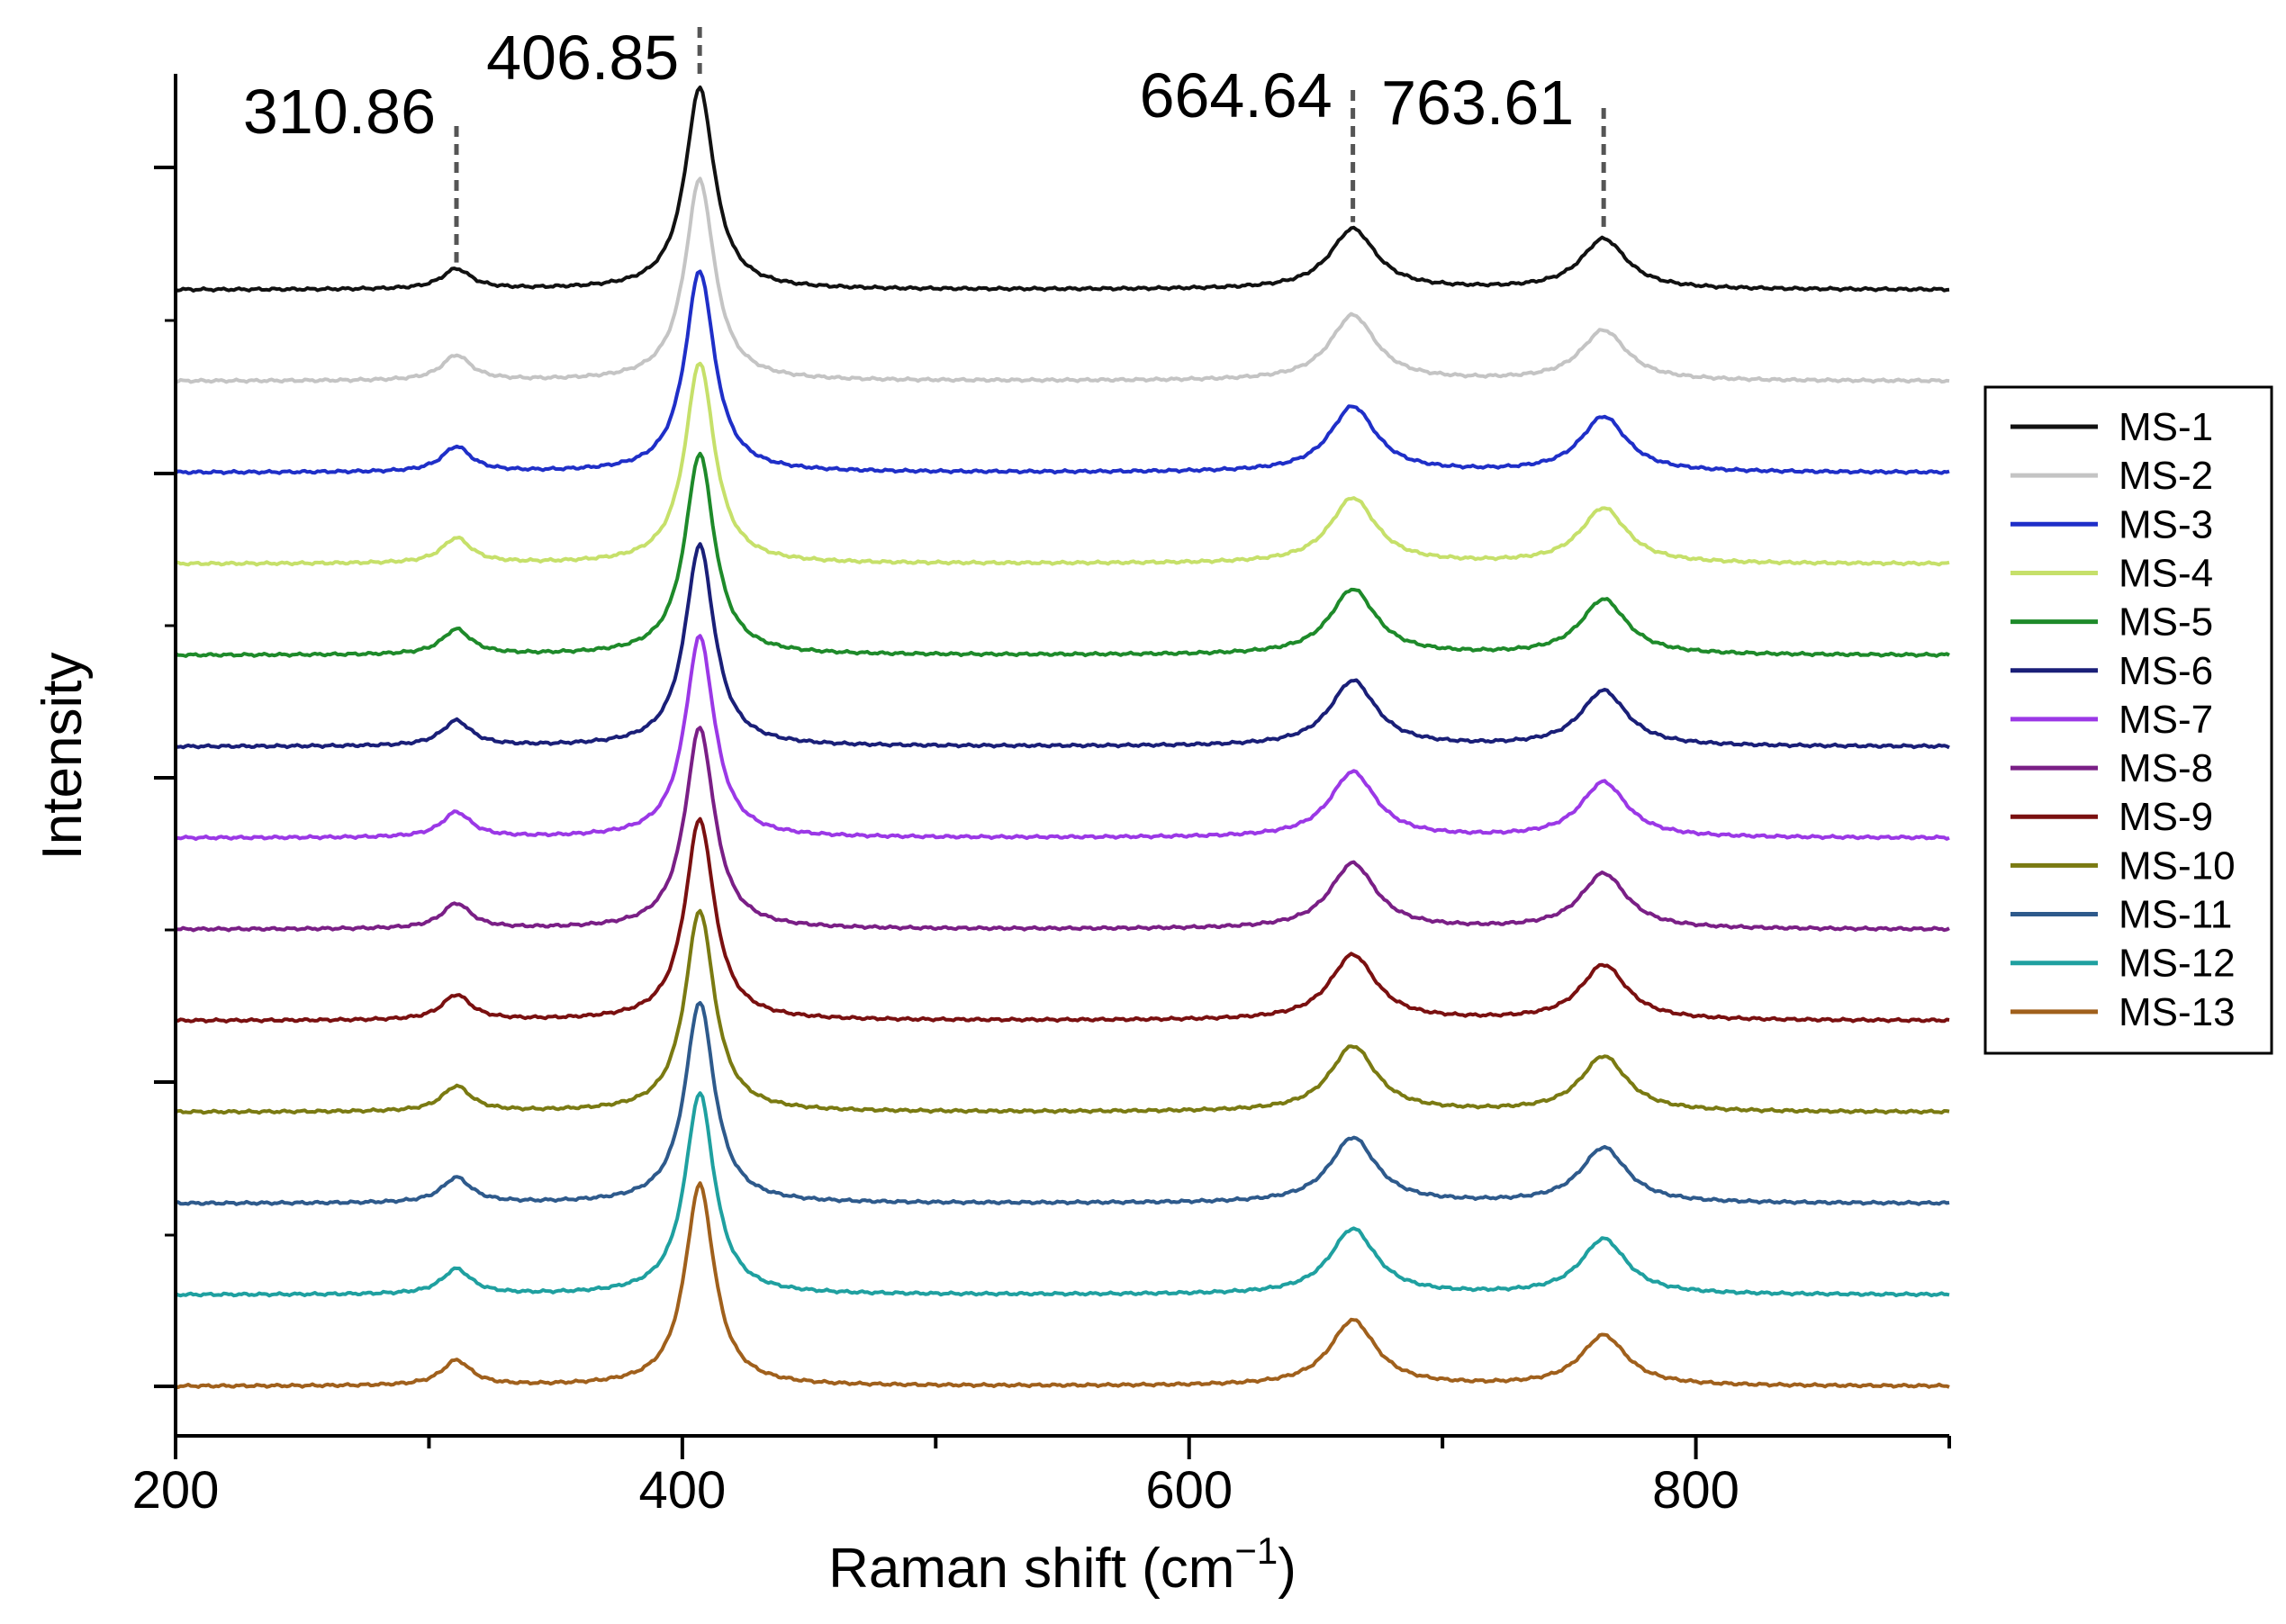 This screenshot has height=1624, width=2286. Describe the element at coordinates (682, 1490) in the screenshot. I see `x-tick-label: 400` at that location.